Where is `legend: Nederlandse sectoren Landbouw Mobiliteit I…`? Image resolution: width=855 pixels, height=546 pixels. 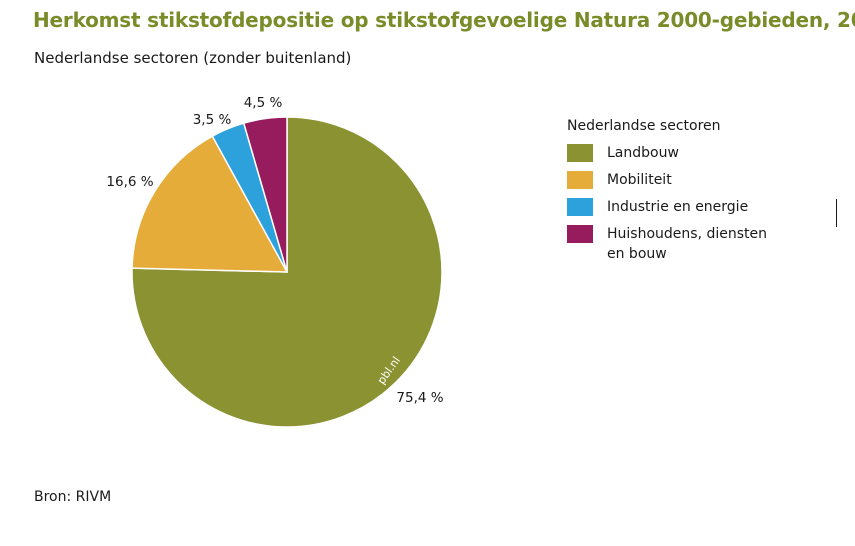 legend: Nederlandse sectoren Landbouw Mobiliteit I… is located at coordinates (682, 195).